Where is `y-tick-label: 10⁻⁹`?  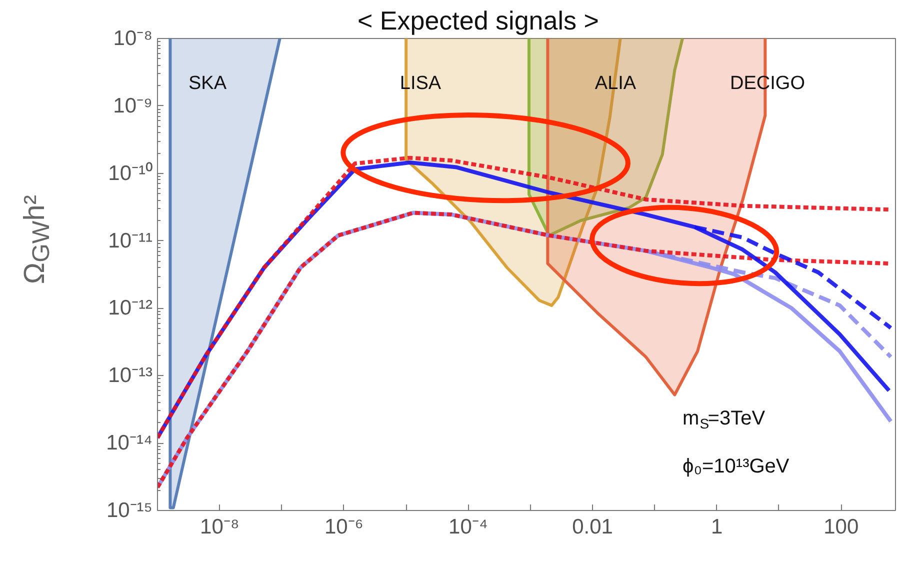 y-tick-label: 10⁻⁹ is located at coordinates (133, 106).